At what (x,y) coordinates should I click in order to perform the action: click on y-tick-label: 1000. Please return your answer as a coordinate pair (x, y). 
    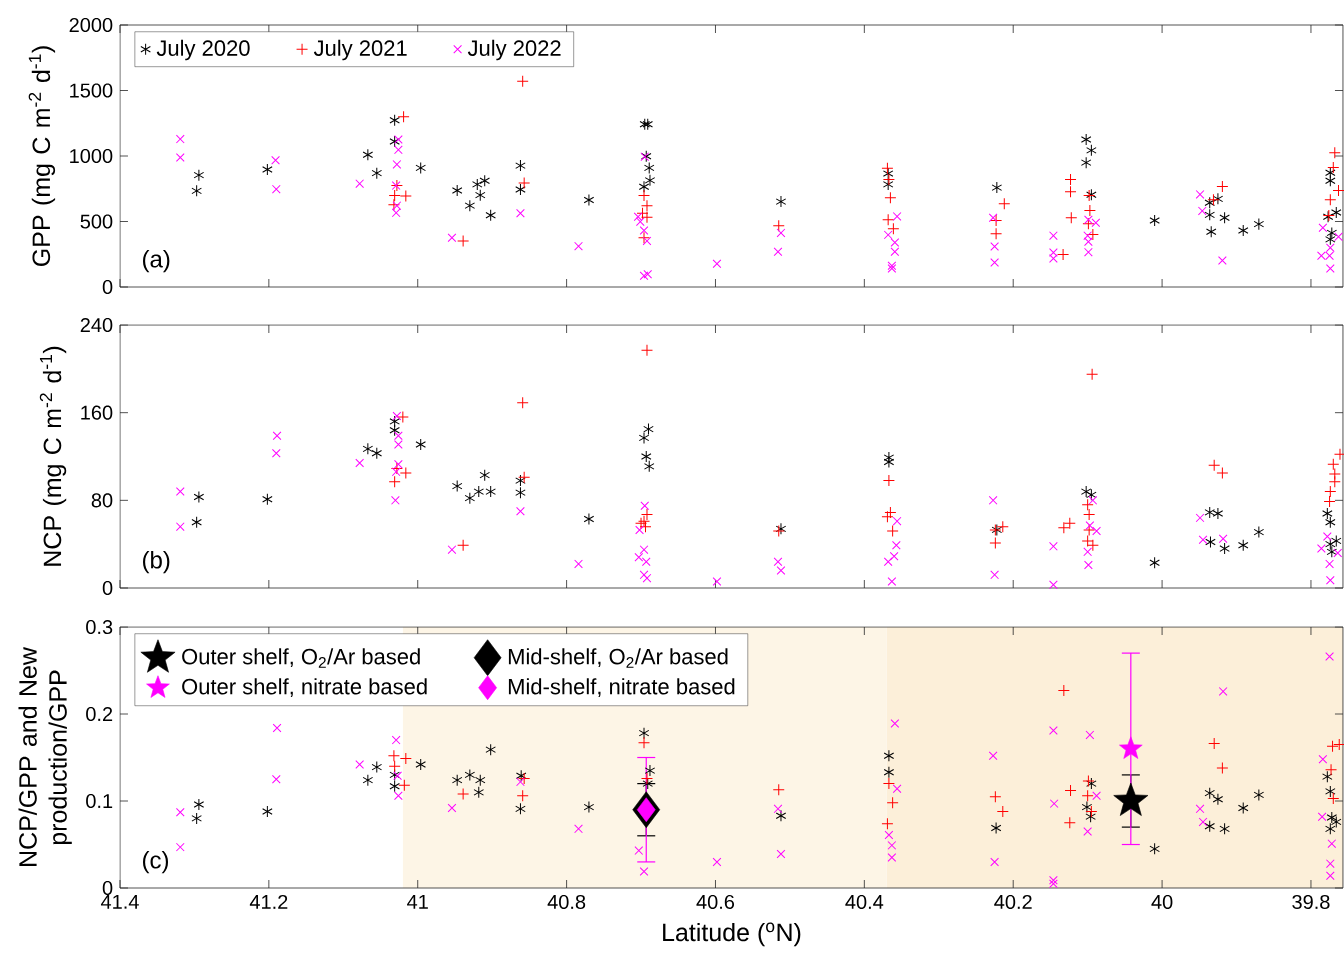
    Looking at the image, I should click on (91, 156).